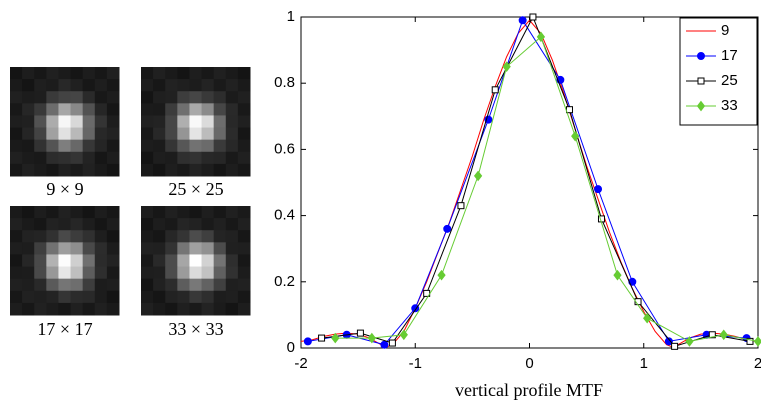 This screenshot has height=411, width=761. Describe the element at coordinates (195, 329) in the screenshot. I see `thumbnail-label: 33 × 33` at that location.